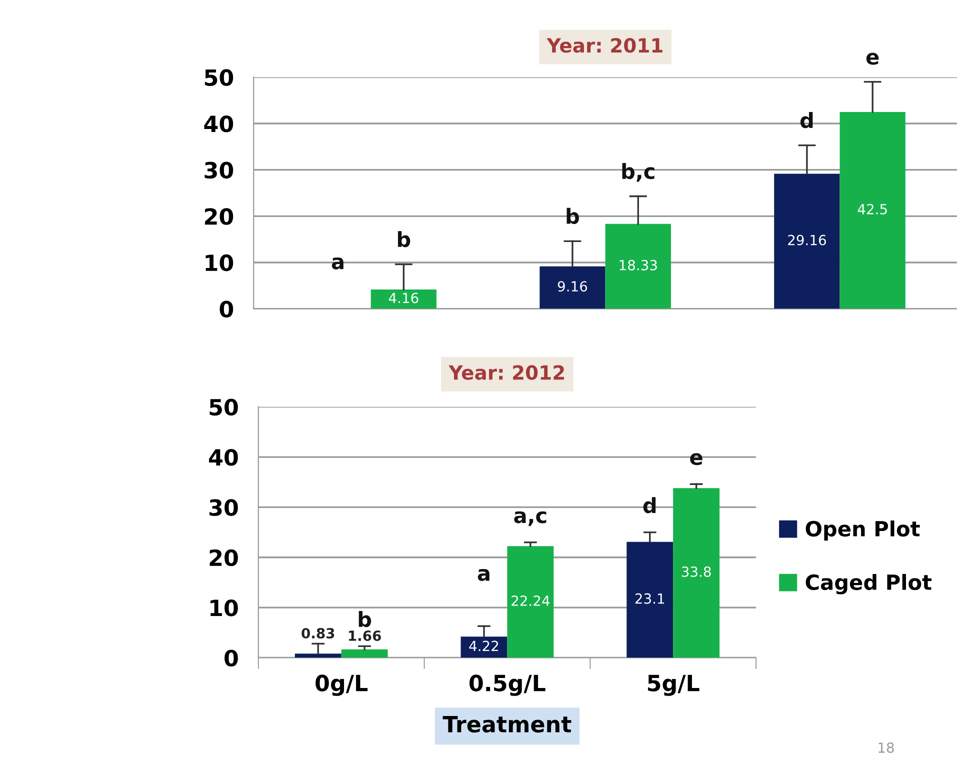 This screenshot has width=957, height=772. I want to click on data-label: 9.16, so click(573, 286).